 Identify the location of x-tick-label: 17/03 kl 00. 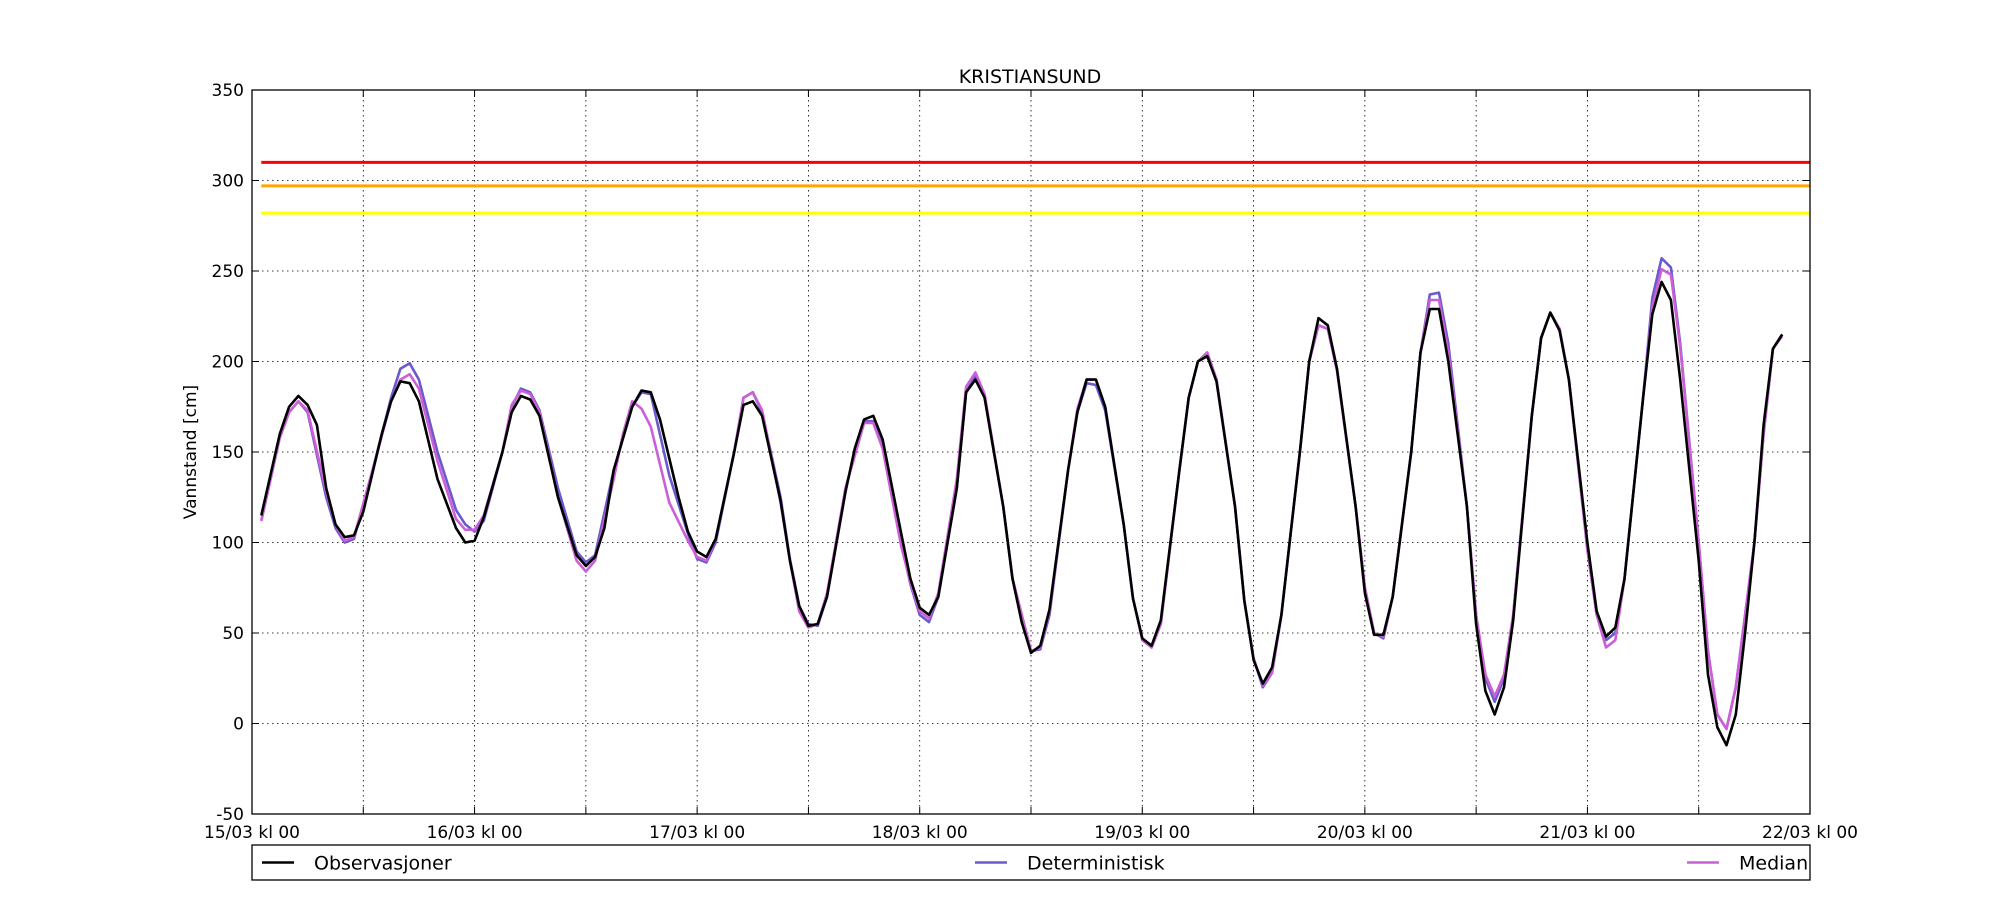
(697, 833).